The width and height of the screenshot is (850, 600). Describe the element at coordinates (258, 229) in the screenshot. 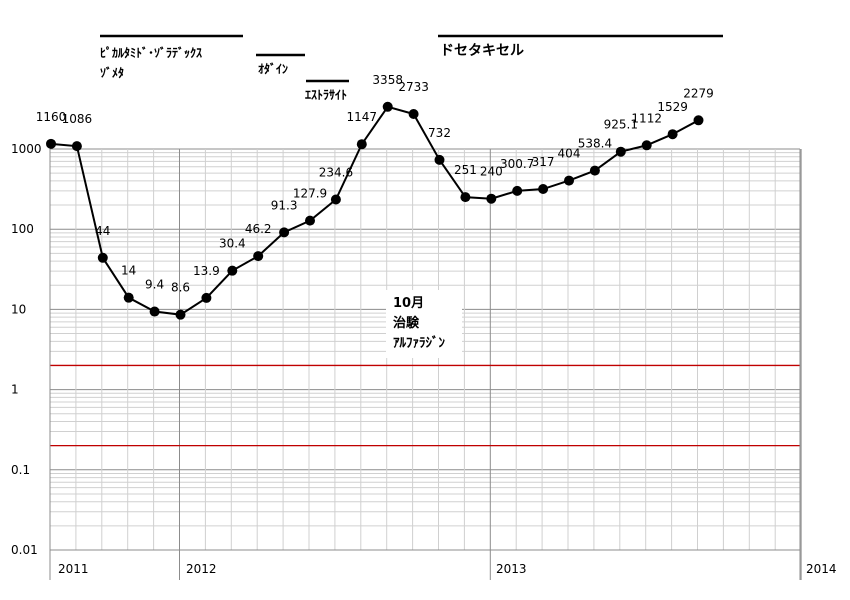

I see `data-label: 46.2` at that location.